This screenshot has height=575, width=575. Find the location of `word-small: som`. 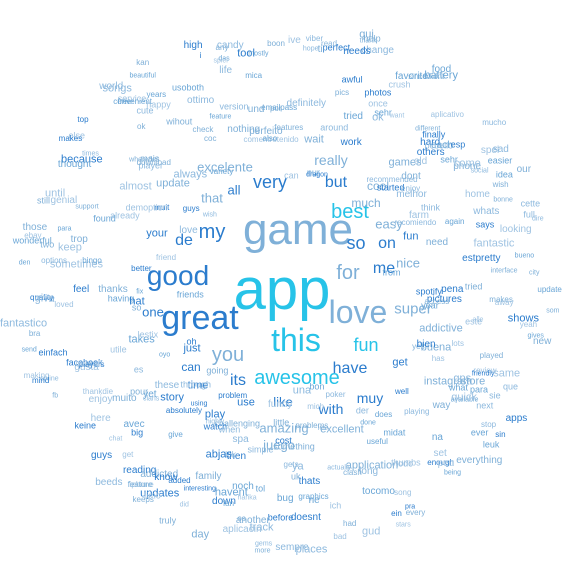

word-small: som is located at coordinates (553, 311).